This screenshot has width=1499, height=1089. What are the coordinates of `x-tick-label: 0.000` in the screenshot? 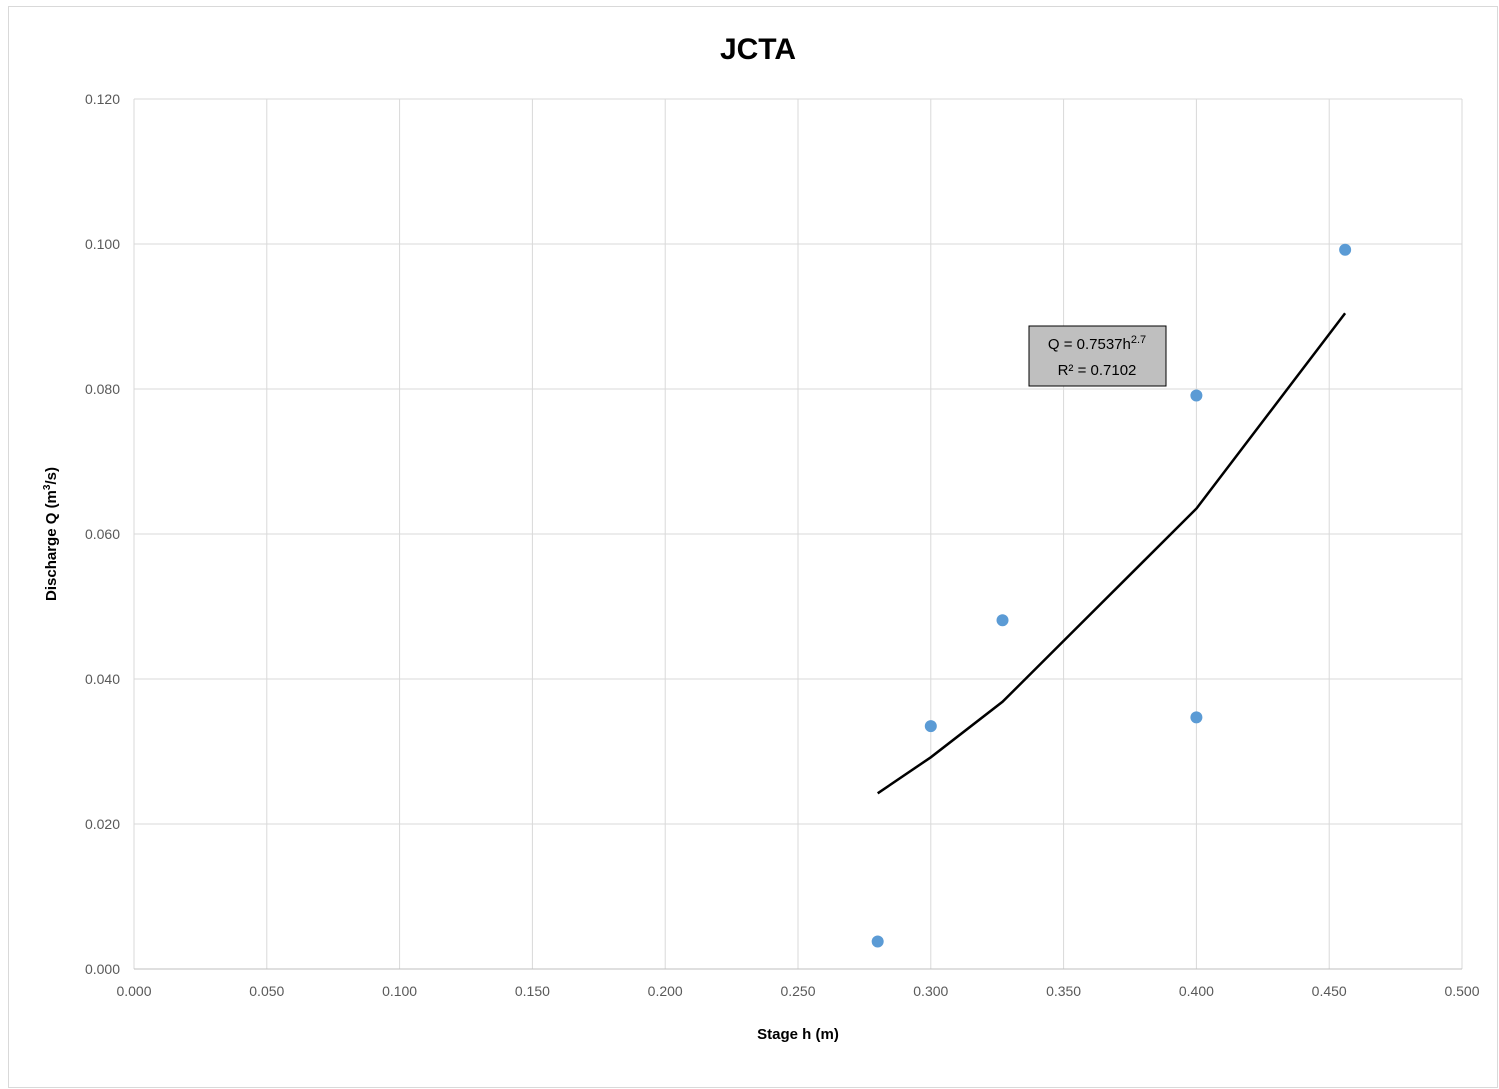 It's located at (133, 991).